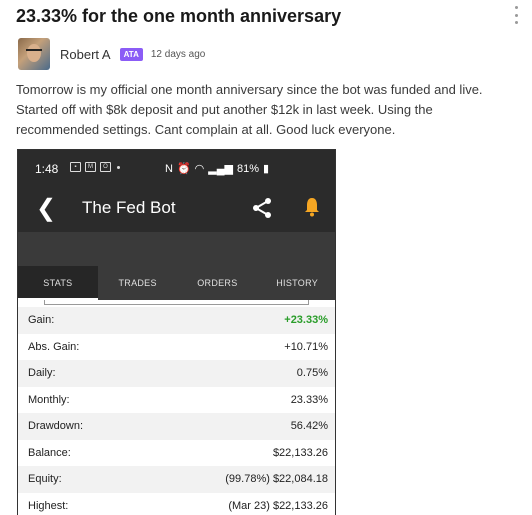  What do you see at coordinates (176, 479) in the screenshot?
I see `stat-row-equity: Equity: (99.78%) $22,084.18` at bounding box center [176, 479].